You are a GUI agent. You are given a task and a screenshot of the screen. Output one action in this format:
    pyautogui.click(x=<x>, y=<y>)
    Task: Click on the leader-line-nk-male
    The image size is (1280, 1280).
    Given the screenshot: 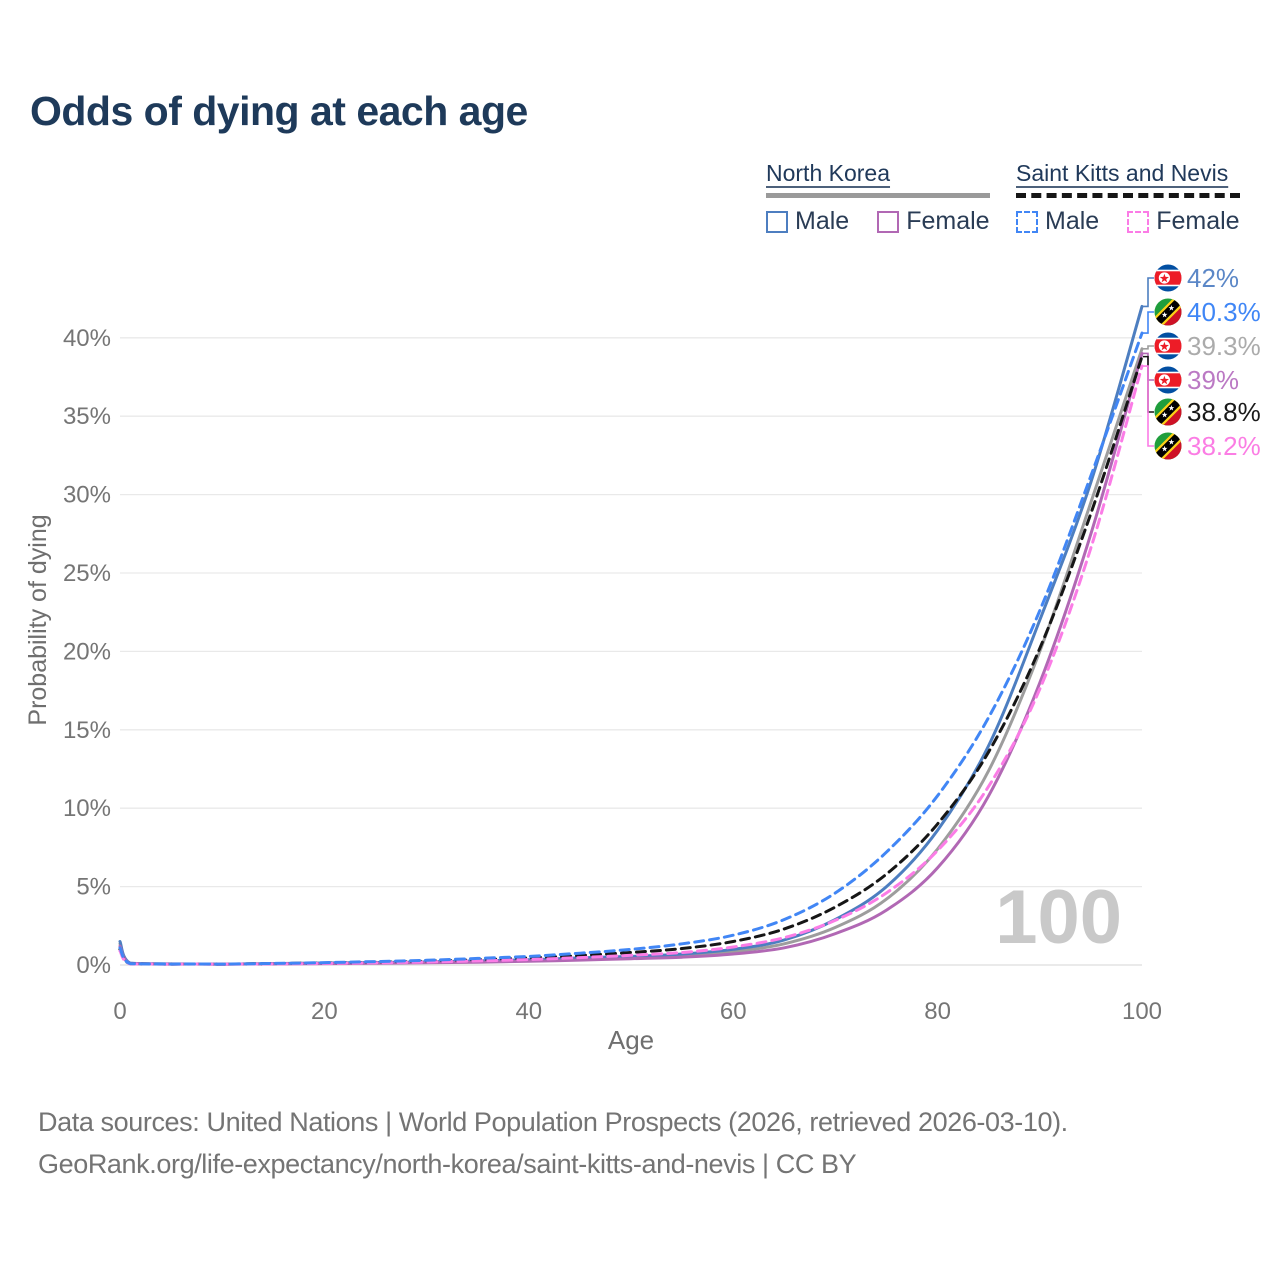 What is the action you would take?
    pyautogui.click(x=1148, y=292)
    